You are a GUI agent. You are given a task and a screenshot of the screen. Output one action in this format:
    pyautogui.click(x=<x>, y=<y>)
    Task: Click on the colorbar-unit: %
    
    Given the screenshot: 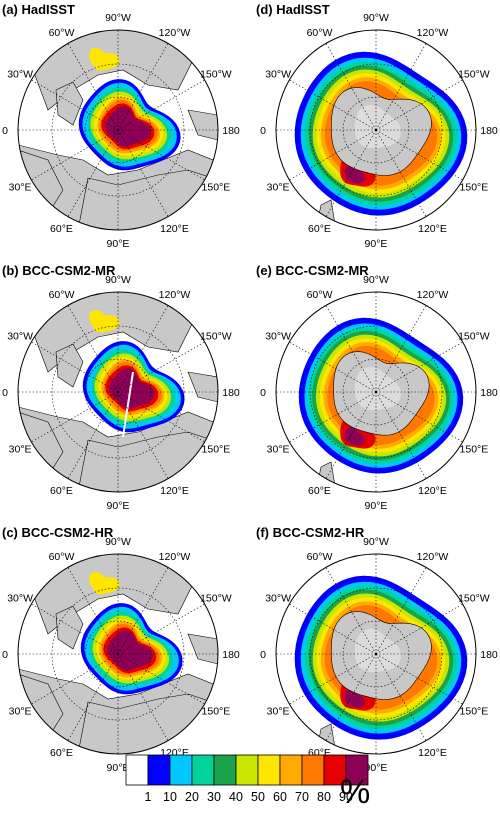 What is the action you would take?
    pyautogui.click(x=355, y=792)
    